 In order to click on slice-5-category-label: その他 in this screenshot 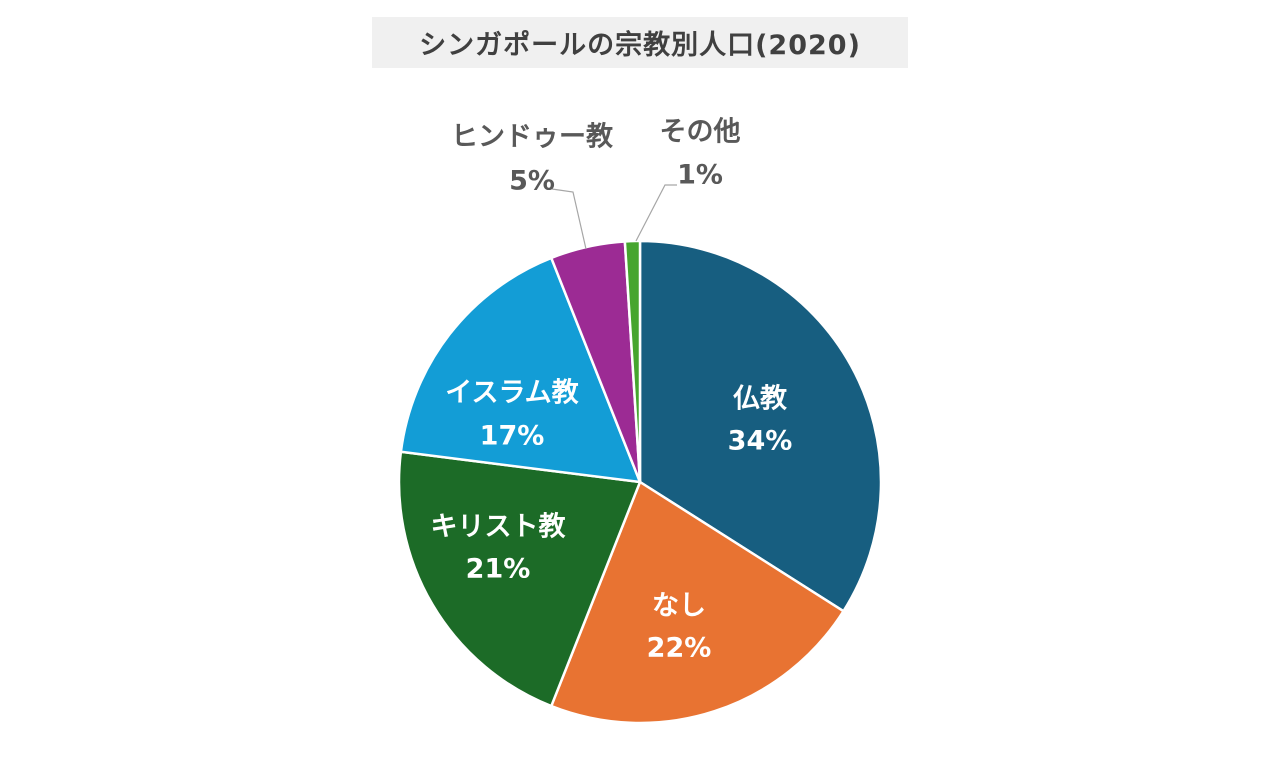, I will do `click(700, 132)`.